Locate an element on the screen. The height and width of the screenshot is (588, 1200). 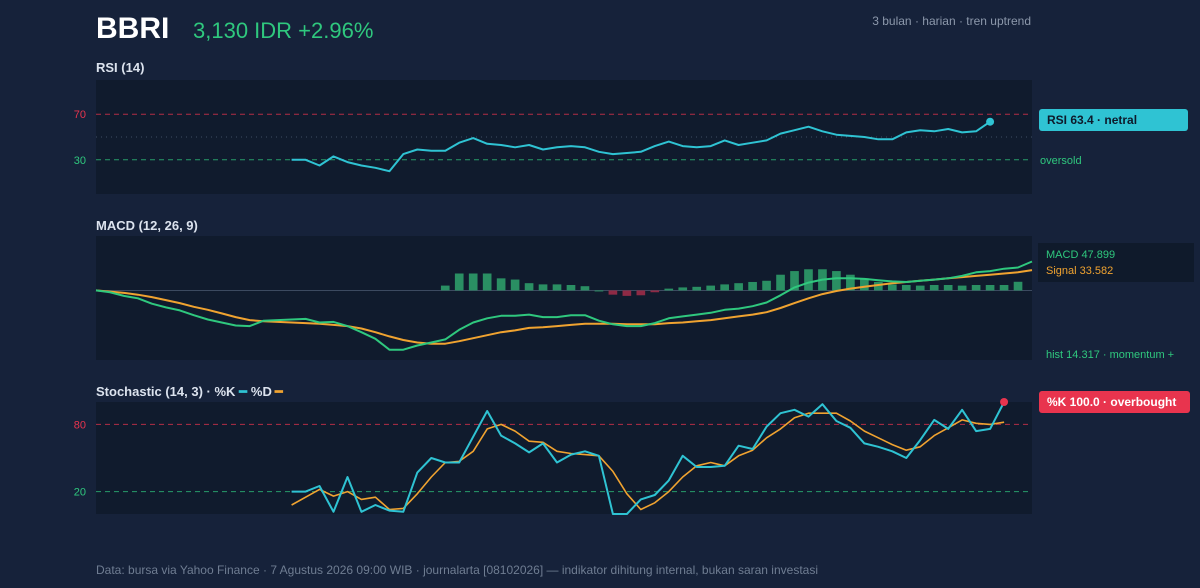
rsi-tick-label-30: 30 is located at coordinates (80, 161).